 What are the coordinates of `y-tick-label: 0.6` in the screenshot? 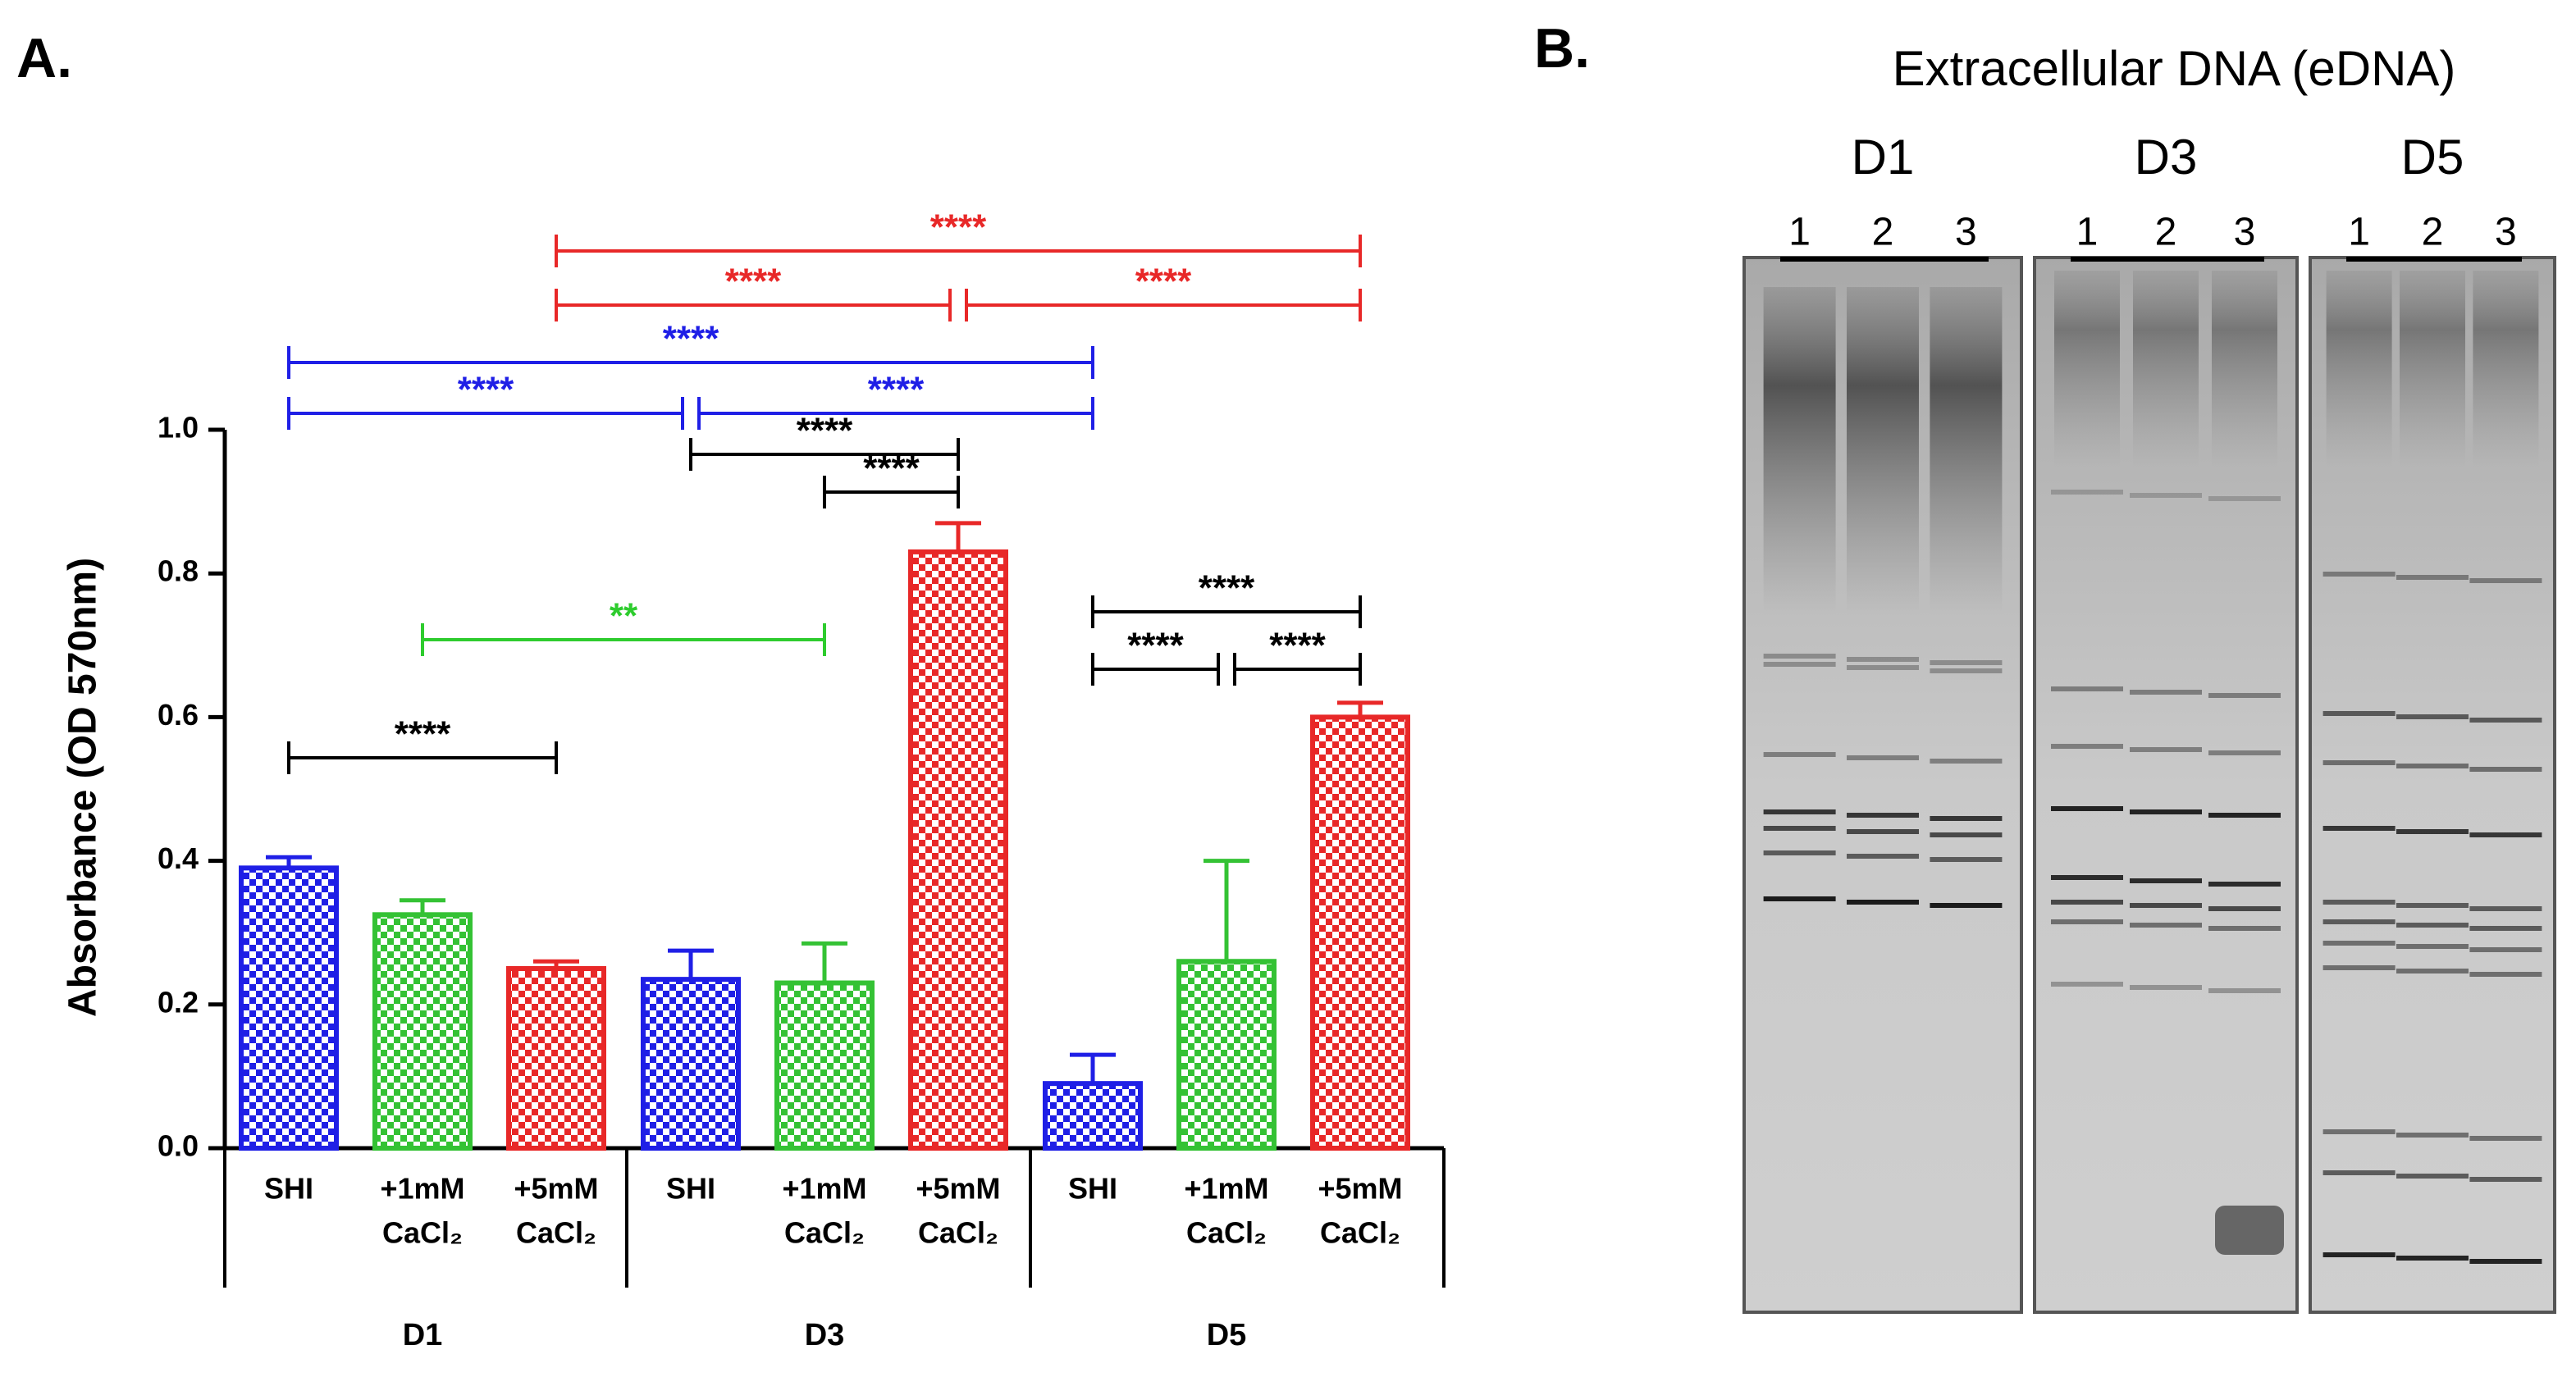 It's located at (178, 715).